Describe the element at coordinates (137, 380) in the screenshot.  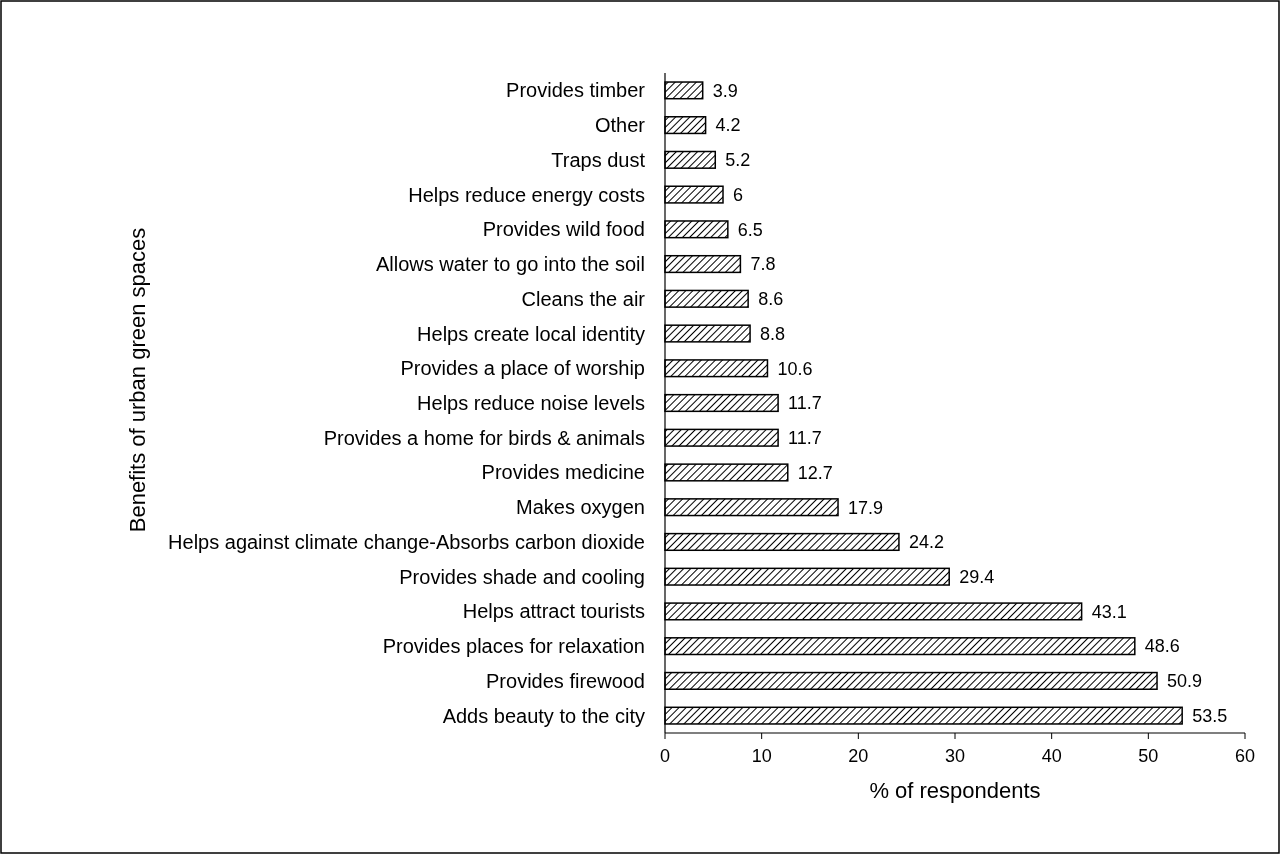
I see `y-axis-title: Benefits of urban green spaces` at that location.